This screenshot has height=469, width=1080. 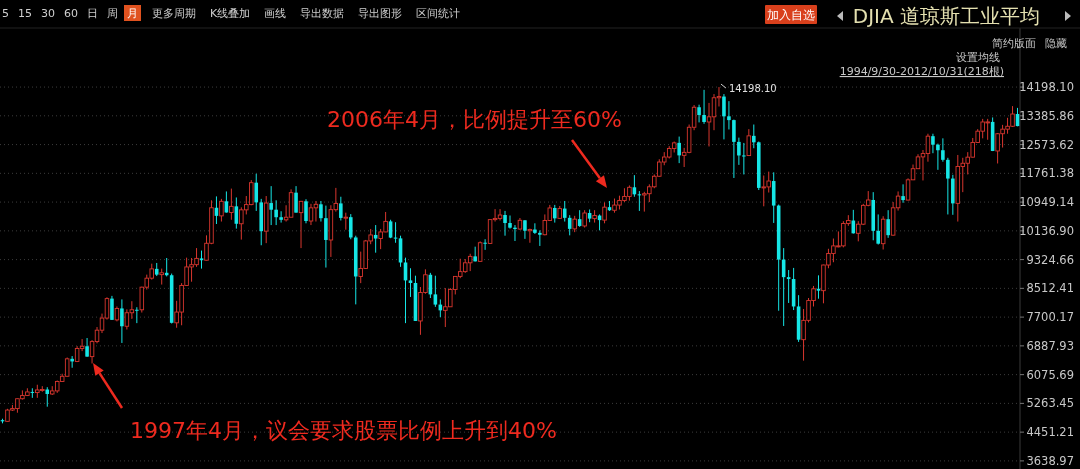 What do you see at coordinates (1046, 202) in the screenshot?
I see `y-tick-label: 10949.14` at bounding box center [1046, 202].